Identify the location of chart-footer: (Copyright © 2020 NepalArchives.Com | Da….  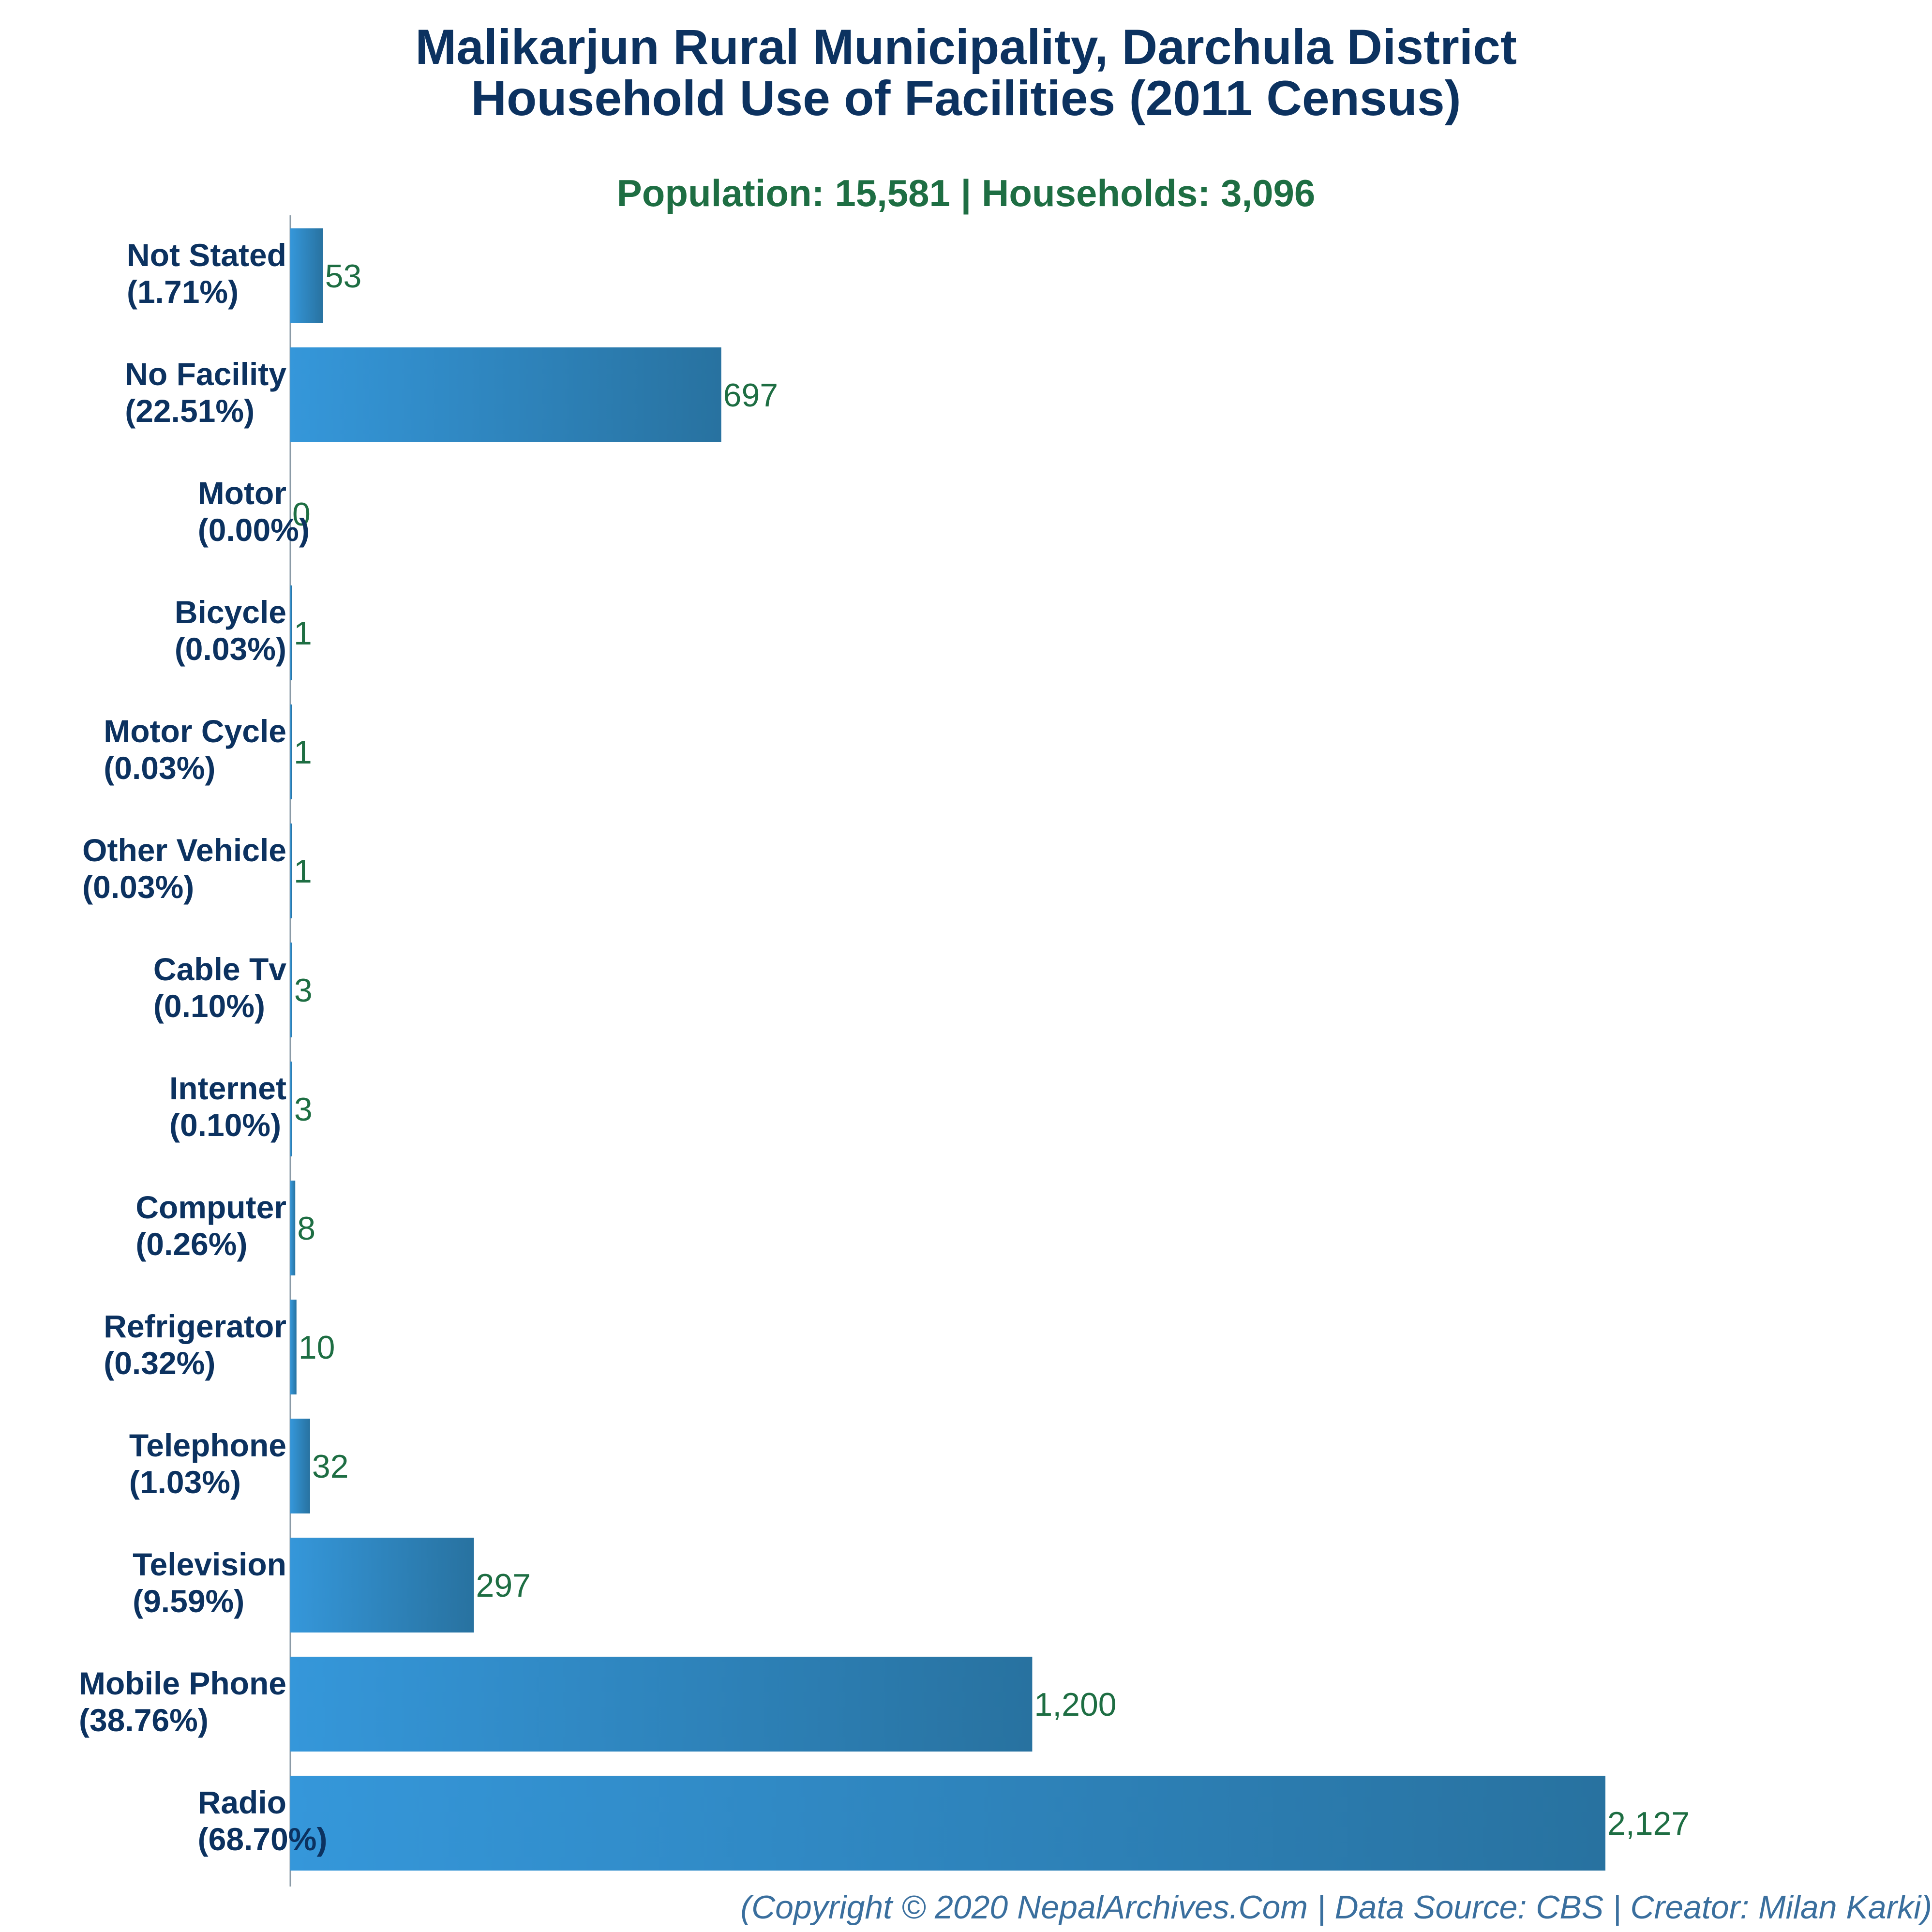
(1336, 1907).